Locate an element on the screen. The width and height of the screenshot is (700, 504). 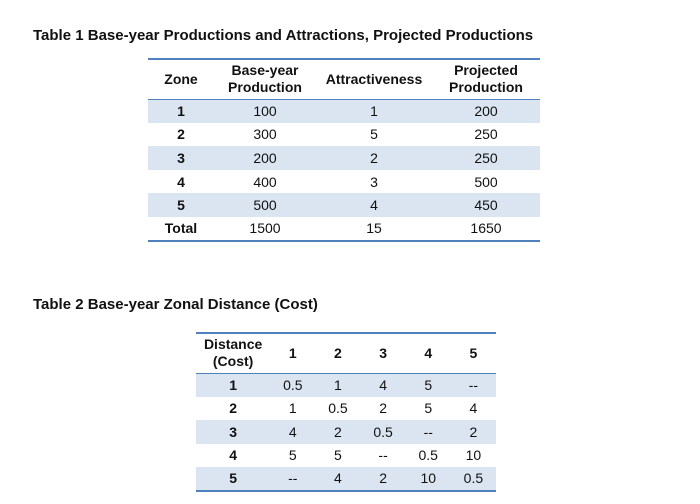
attractiveness-cell: 1 is located at coordinates (374, 111).